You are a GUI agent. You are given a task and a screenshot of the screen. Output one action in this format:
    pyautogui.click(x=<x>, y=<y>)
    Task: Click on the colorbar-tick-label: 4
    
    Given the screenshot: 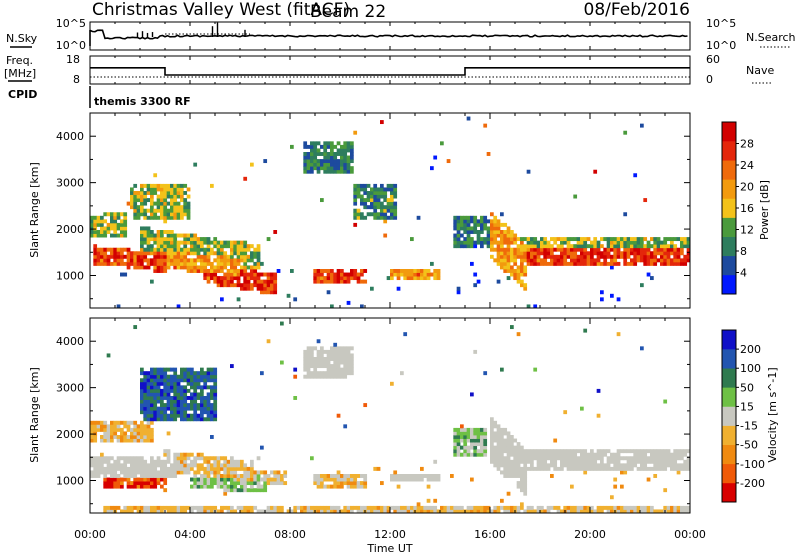 What is the action you would take?
    pyautogui.click(x=743, y=273)
    